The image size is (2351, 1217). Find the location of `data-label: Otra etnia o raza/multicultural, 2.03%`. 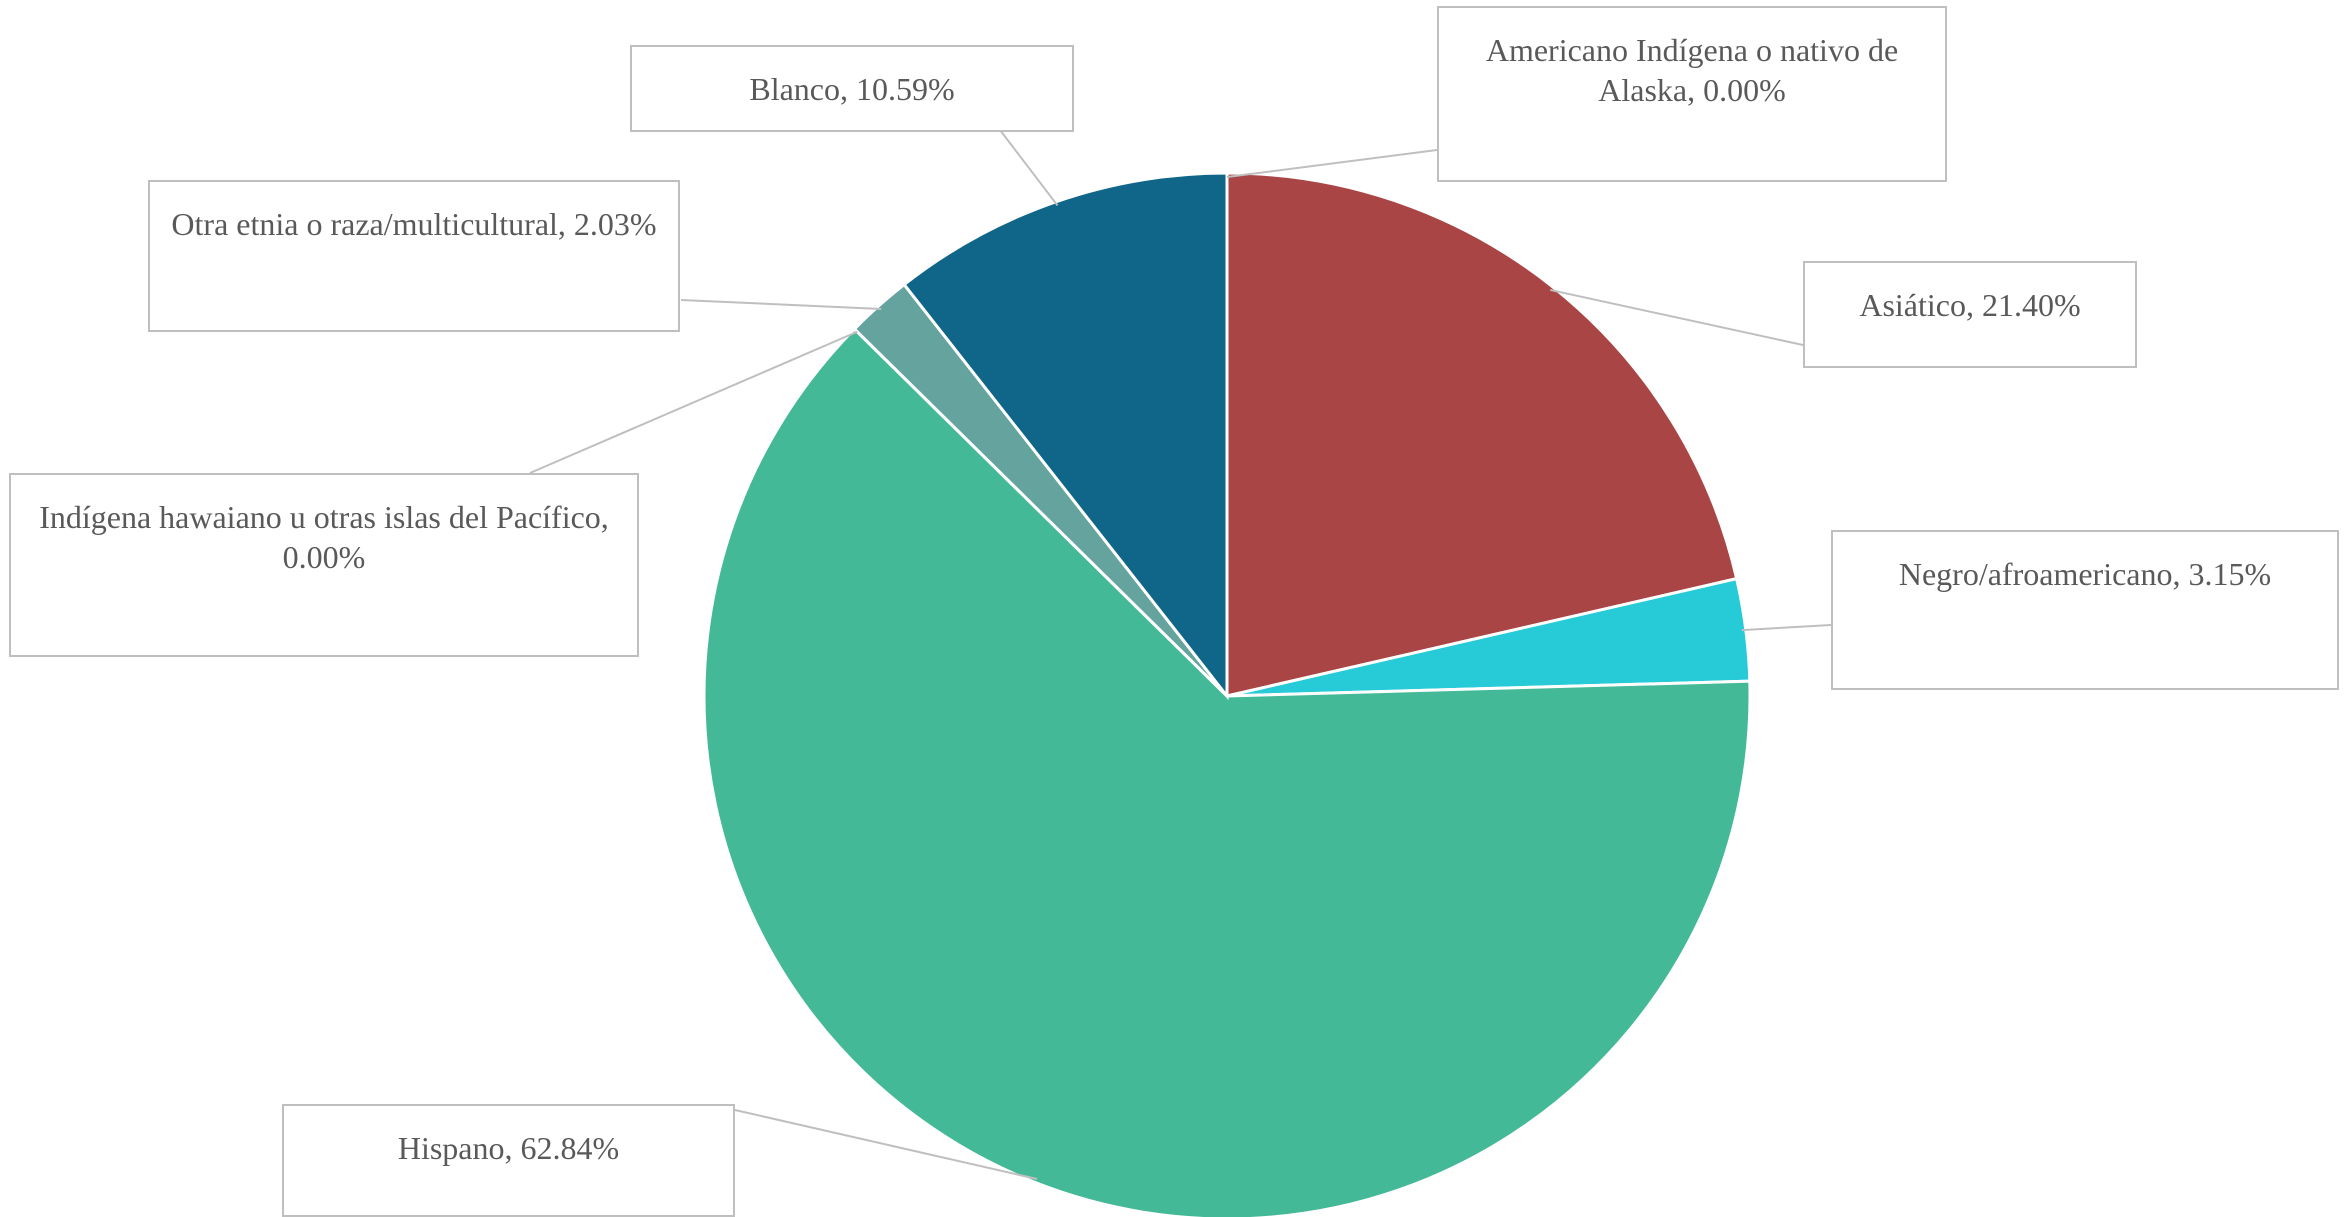

data-label: Otra etnia o raza/multicultural, 2.03% is located at coordinates (414, 256).